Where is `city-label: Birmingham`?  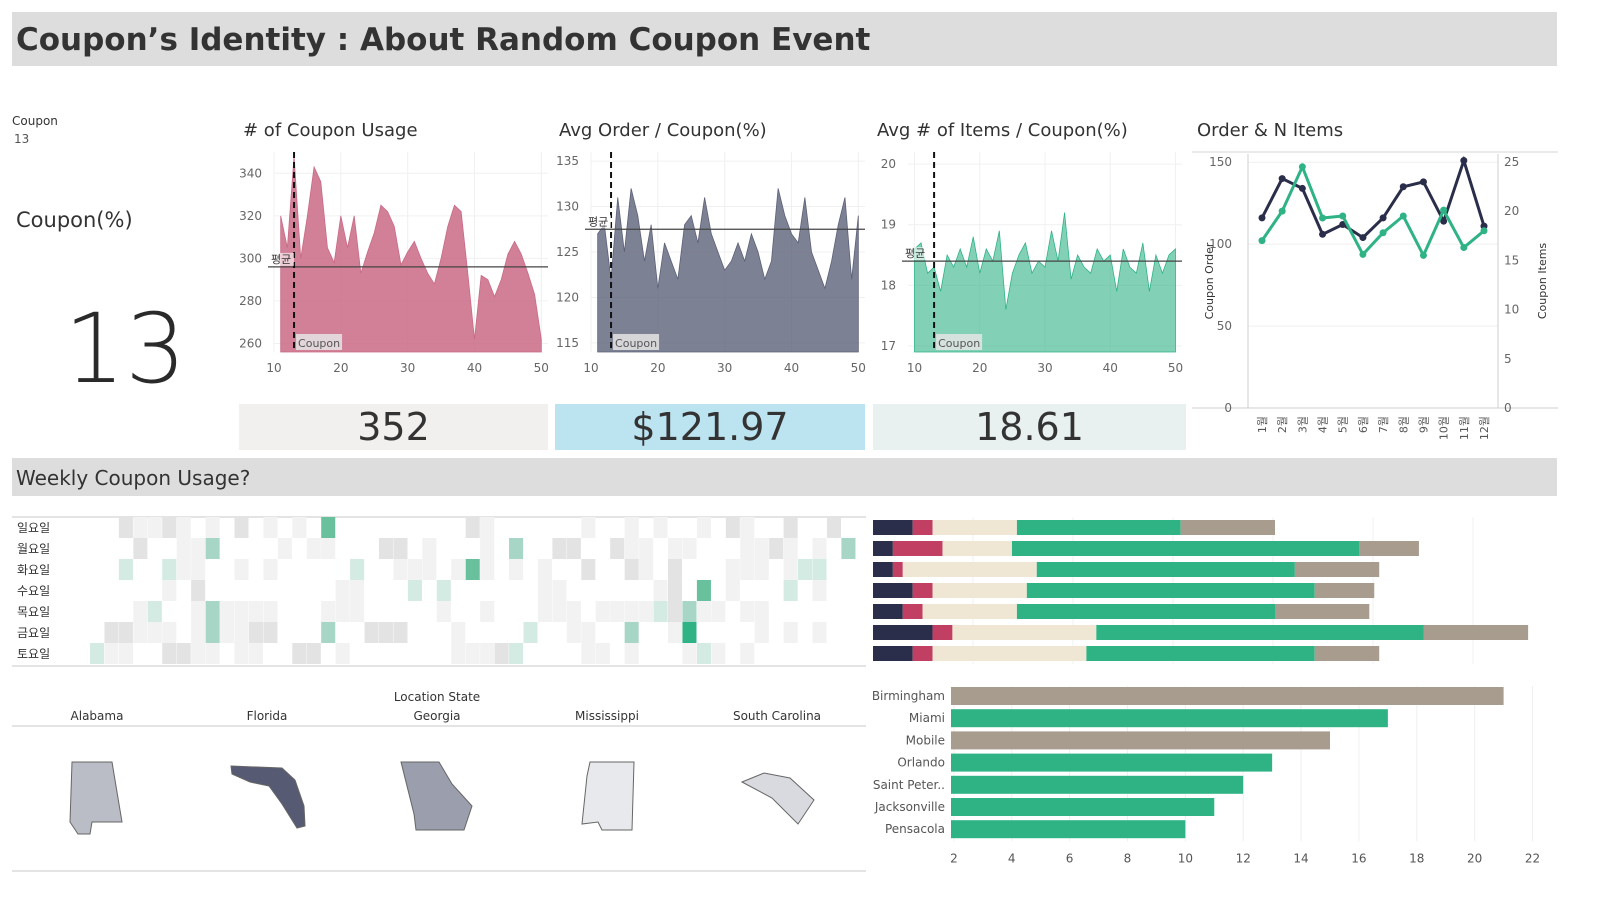
city-label: Birmingham is located at coordinates (908, 696).